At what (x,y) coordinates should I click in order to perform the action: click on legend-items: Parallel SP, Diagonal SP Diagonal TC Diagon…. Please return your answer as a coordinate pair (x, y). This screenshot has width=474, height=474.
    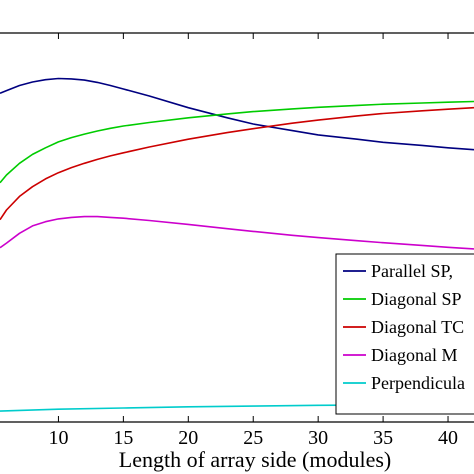
    Looking at the image, I should click on (404, 327).